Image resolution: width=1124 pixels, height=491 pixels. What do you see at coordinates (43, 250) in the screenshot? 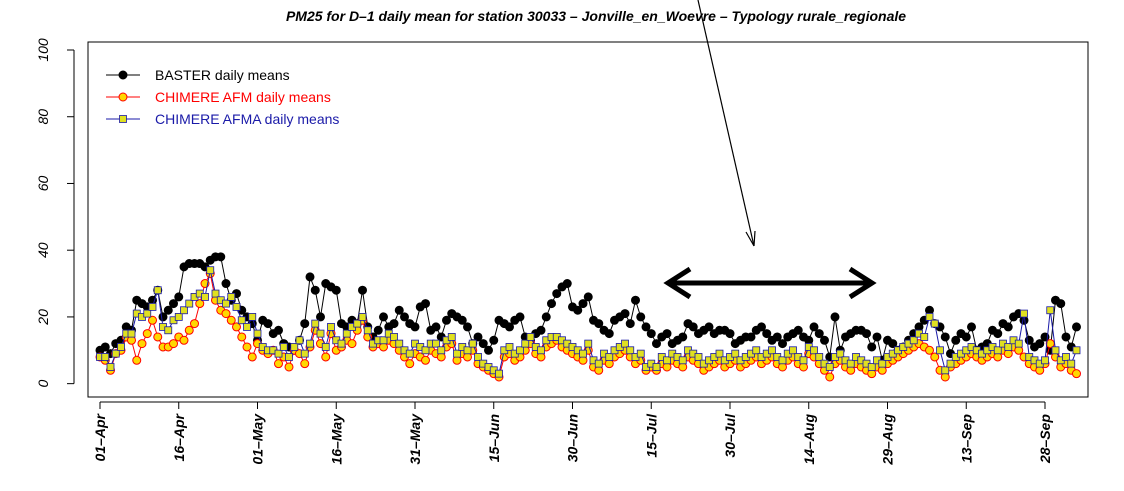
I see `y-tick-label: 40` at bounding box center [43, 250].